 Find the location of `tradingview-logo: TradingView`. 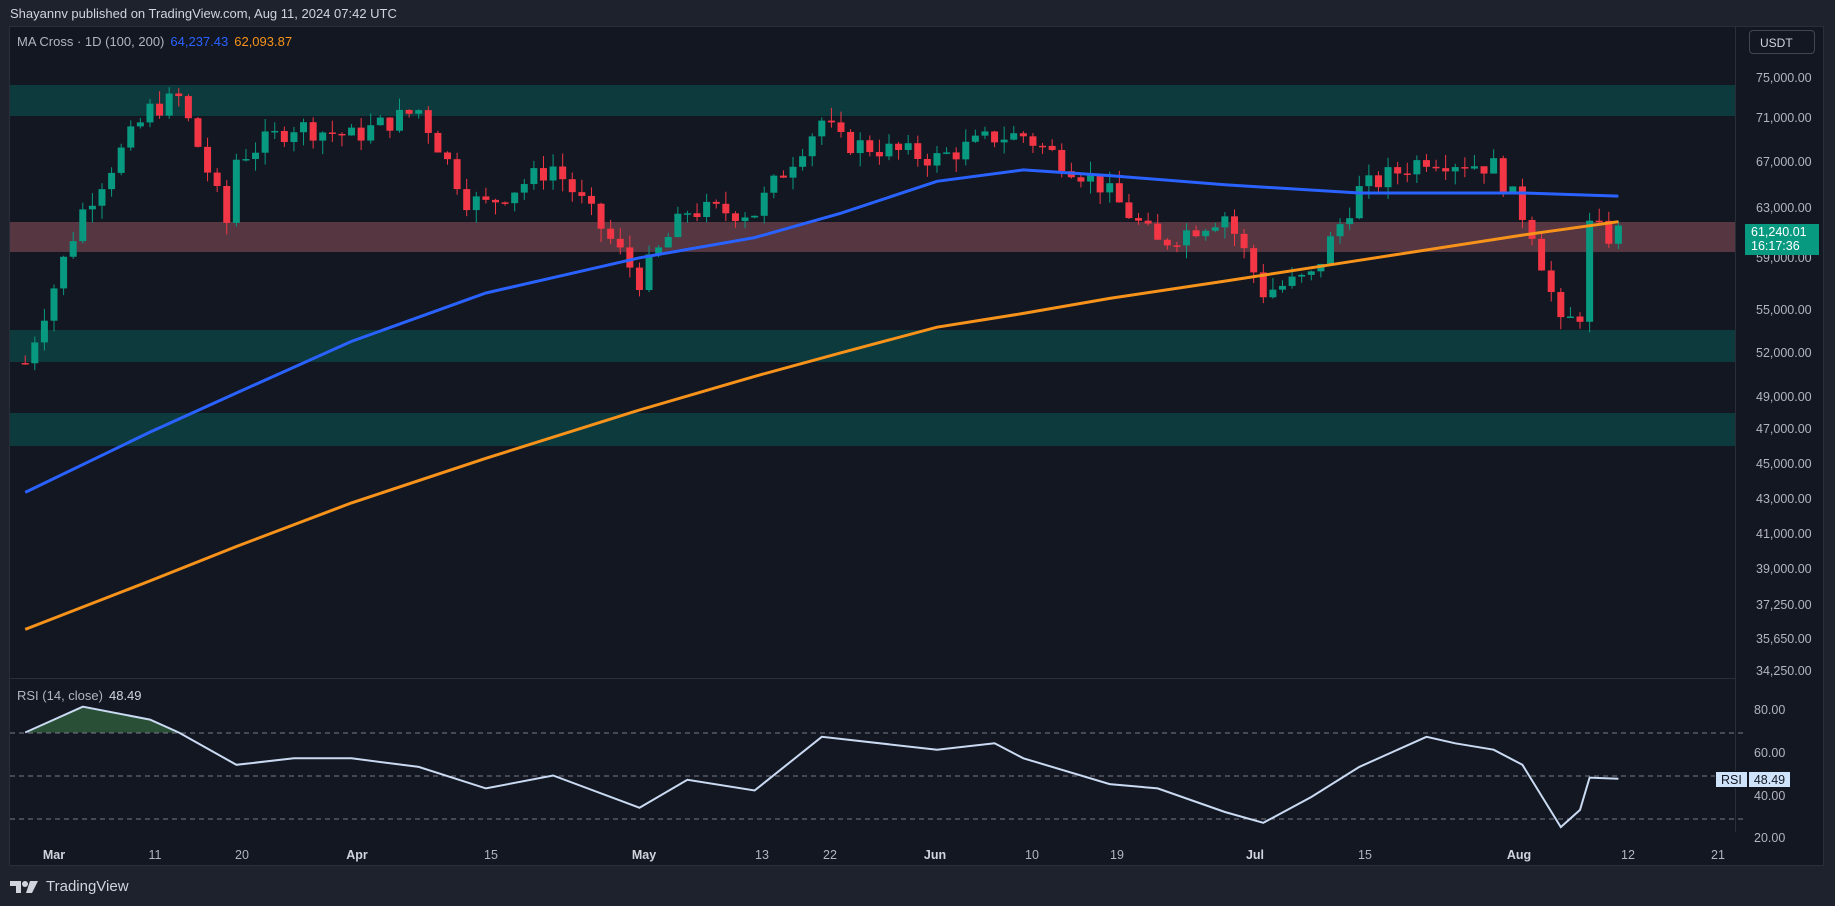

tradingview-logo: TradingView is located at coordinates (69, 886).